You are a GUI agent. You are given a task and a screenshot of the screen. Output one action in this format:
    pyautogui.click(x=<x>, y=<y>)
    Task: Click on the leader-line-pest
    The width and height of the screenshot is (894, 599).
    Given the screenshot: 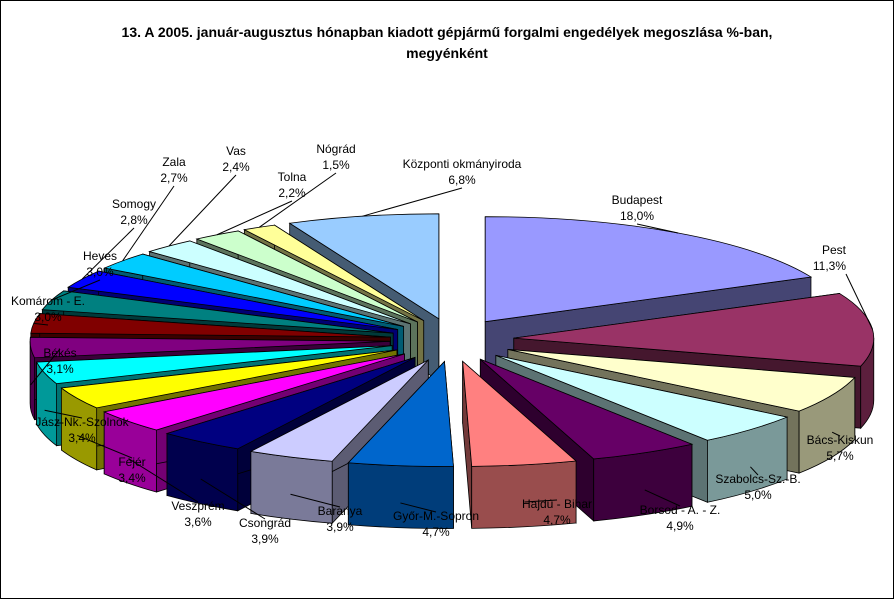 What is the action you would take?
    pyautogui.click(x=859, y=301)
    